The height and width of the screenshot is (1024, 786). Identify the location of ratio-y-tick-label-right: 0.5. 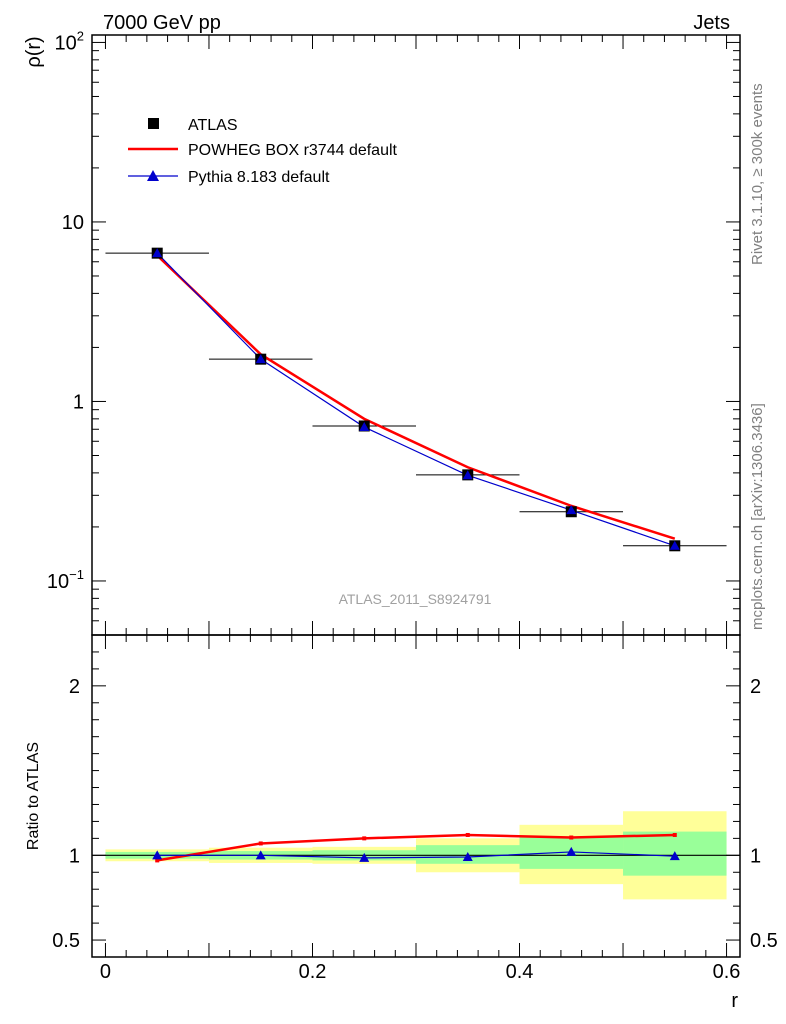
(764, 941).